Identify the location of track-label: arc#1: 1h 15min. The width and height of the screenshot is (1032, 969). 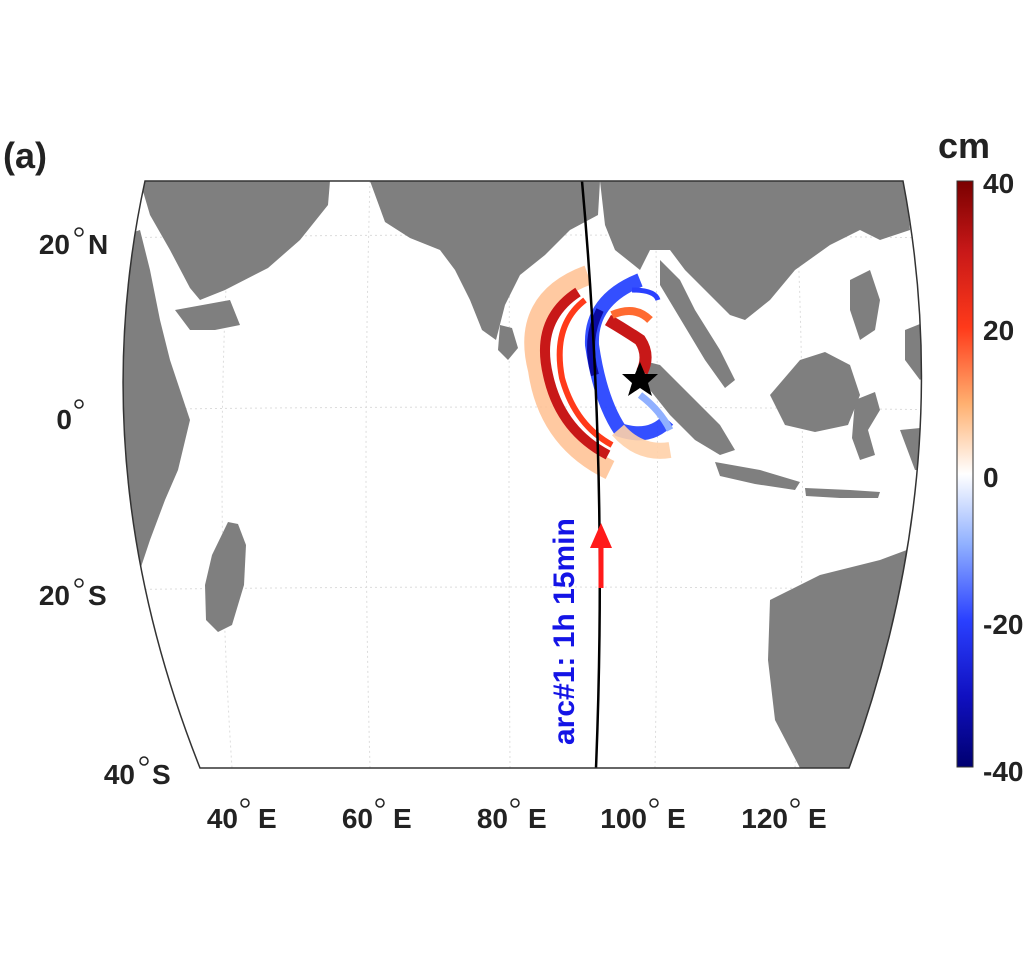
(564, 631).